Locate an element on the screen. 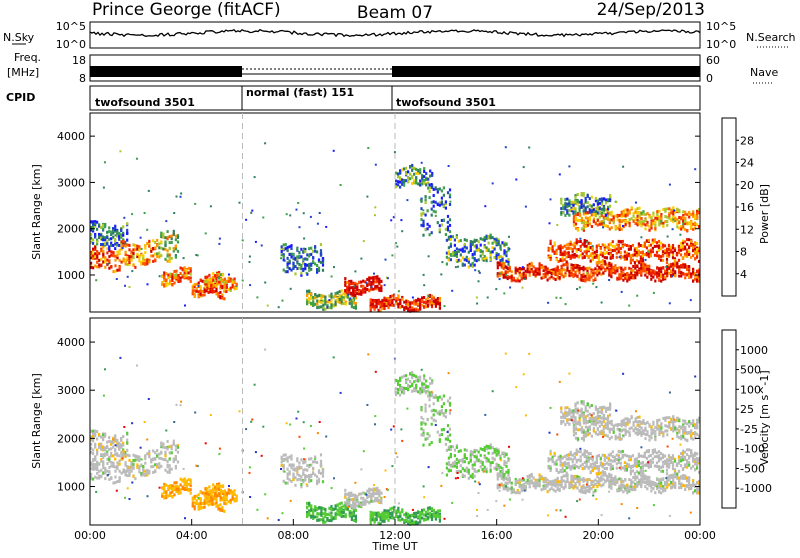 This screenshot has width=800, height=558. freq-ytick-high: 18 is located at coordinates (79, 60).